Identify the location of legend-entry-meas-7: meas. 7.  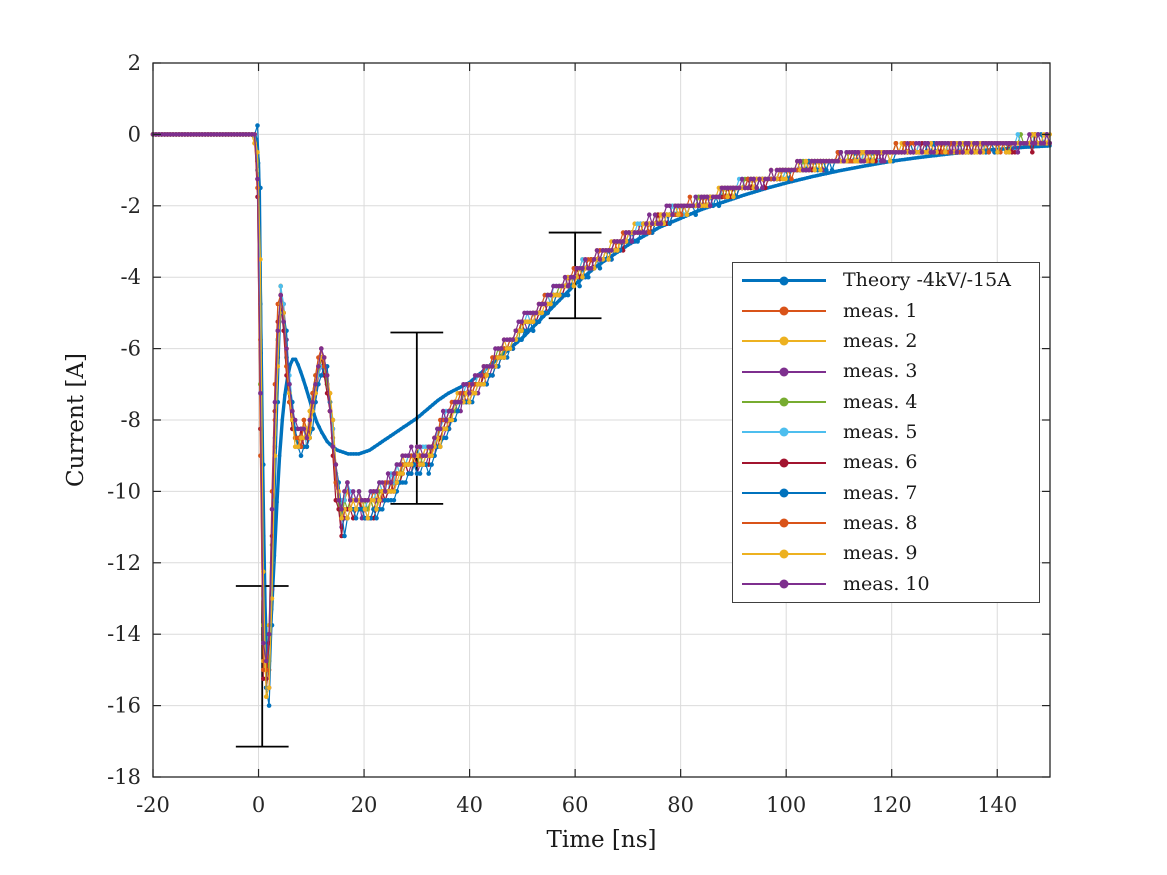
(886, 493).